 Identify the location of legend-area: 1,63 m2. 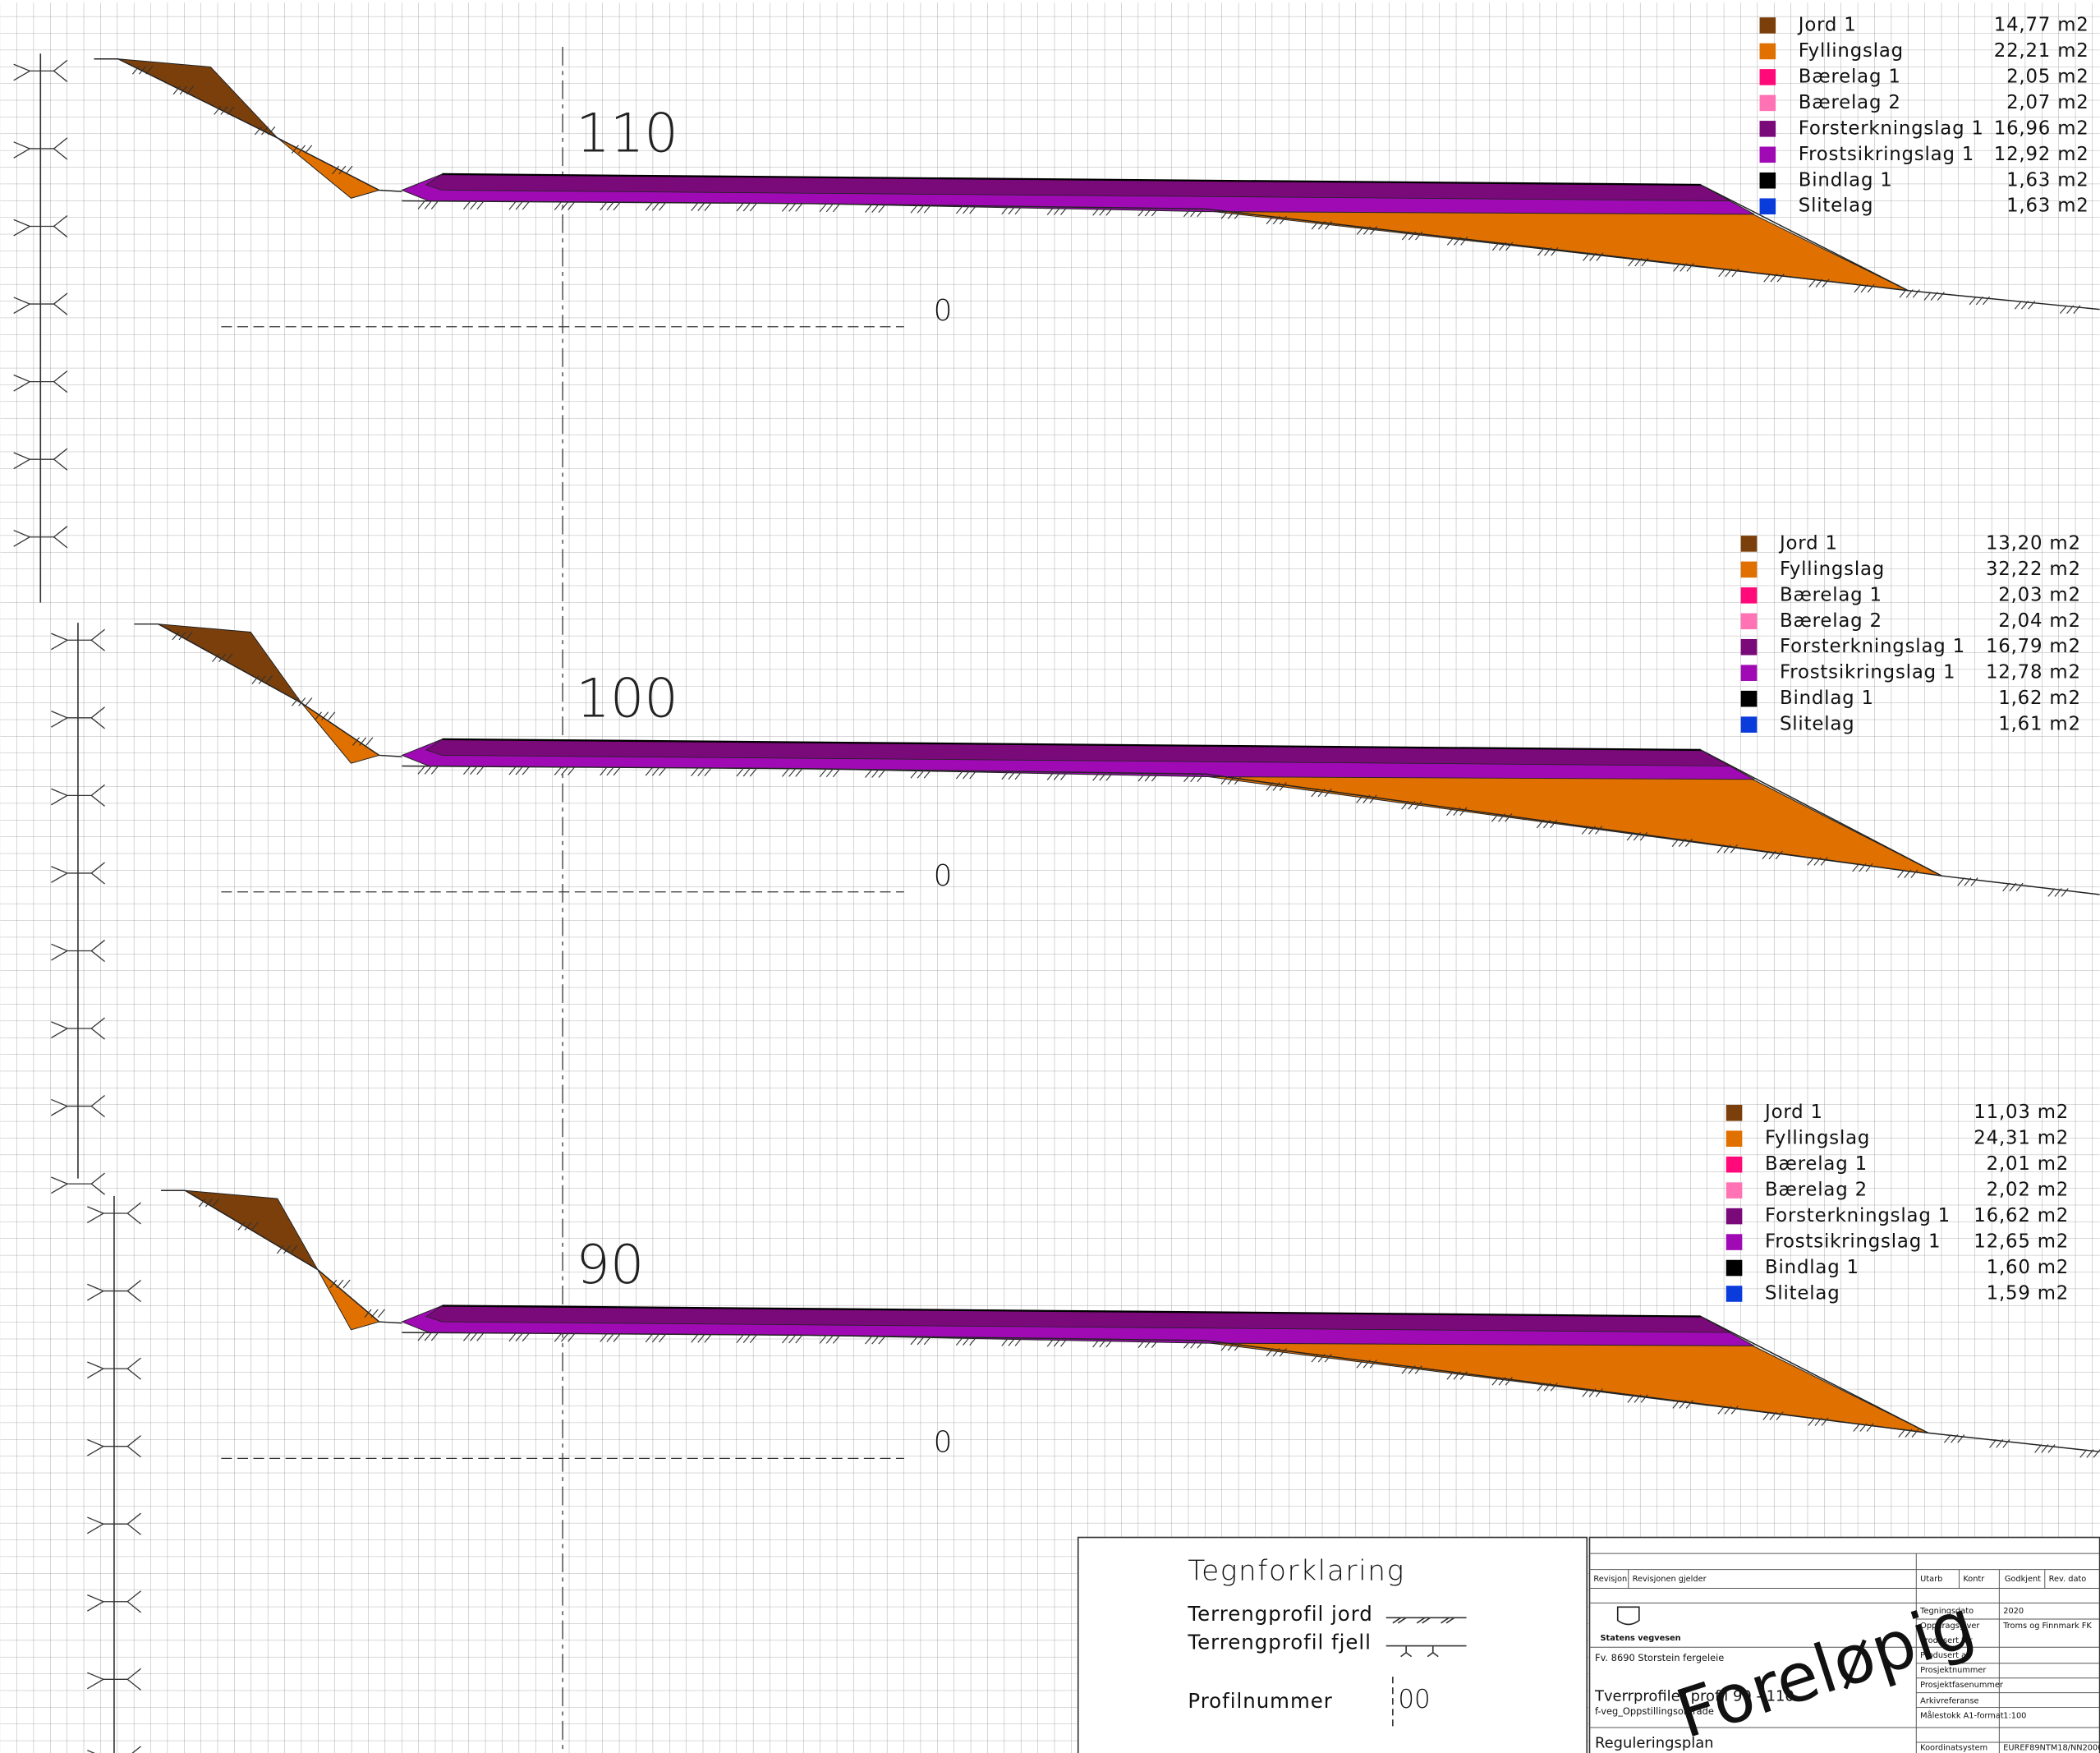
(2047, 206).